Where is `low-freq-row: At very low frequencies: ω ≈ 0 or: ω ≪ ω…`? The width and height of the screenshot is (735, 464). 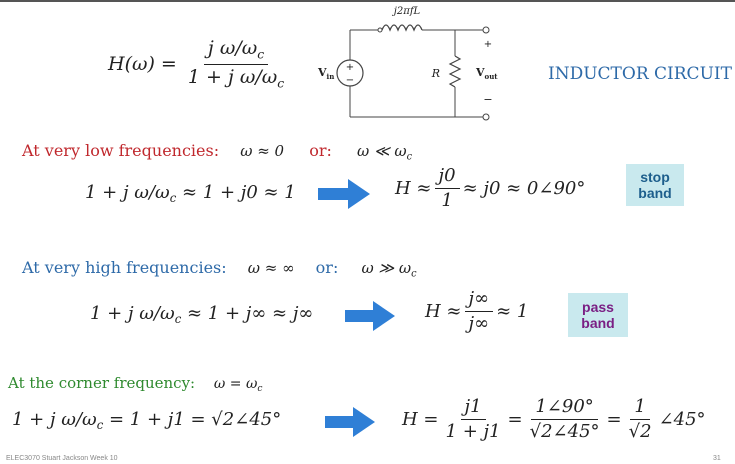
low-freq-row: At very low frequencies: ω ≈ 0 or: ω ≪ ω… is located at coordinates (217, 151).